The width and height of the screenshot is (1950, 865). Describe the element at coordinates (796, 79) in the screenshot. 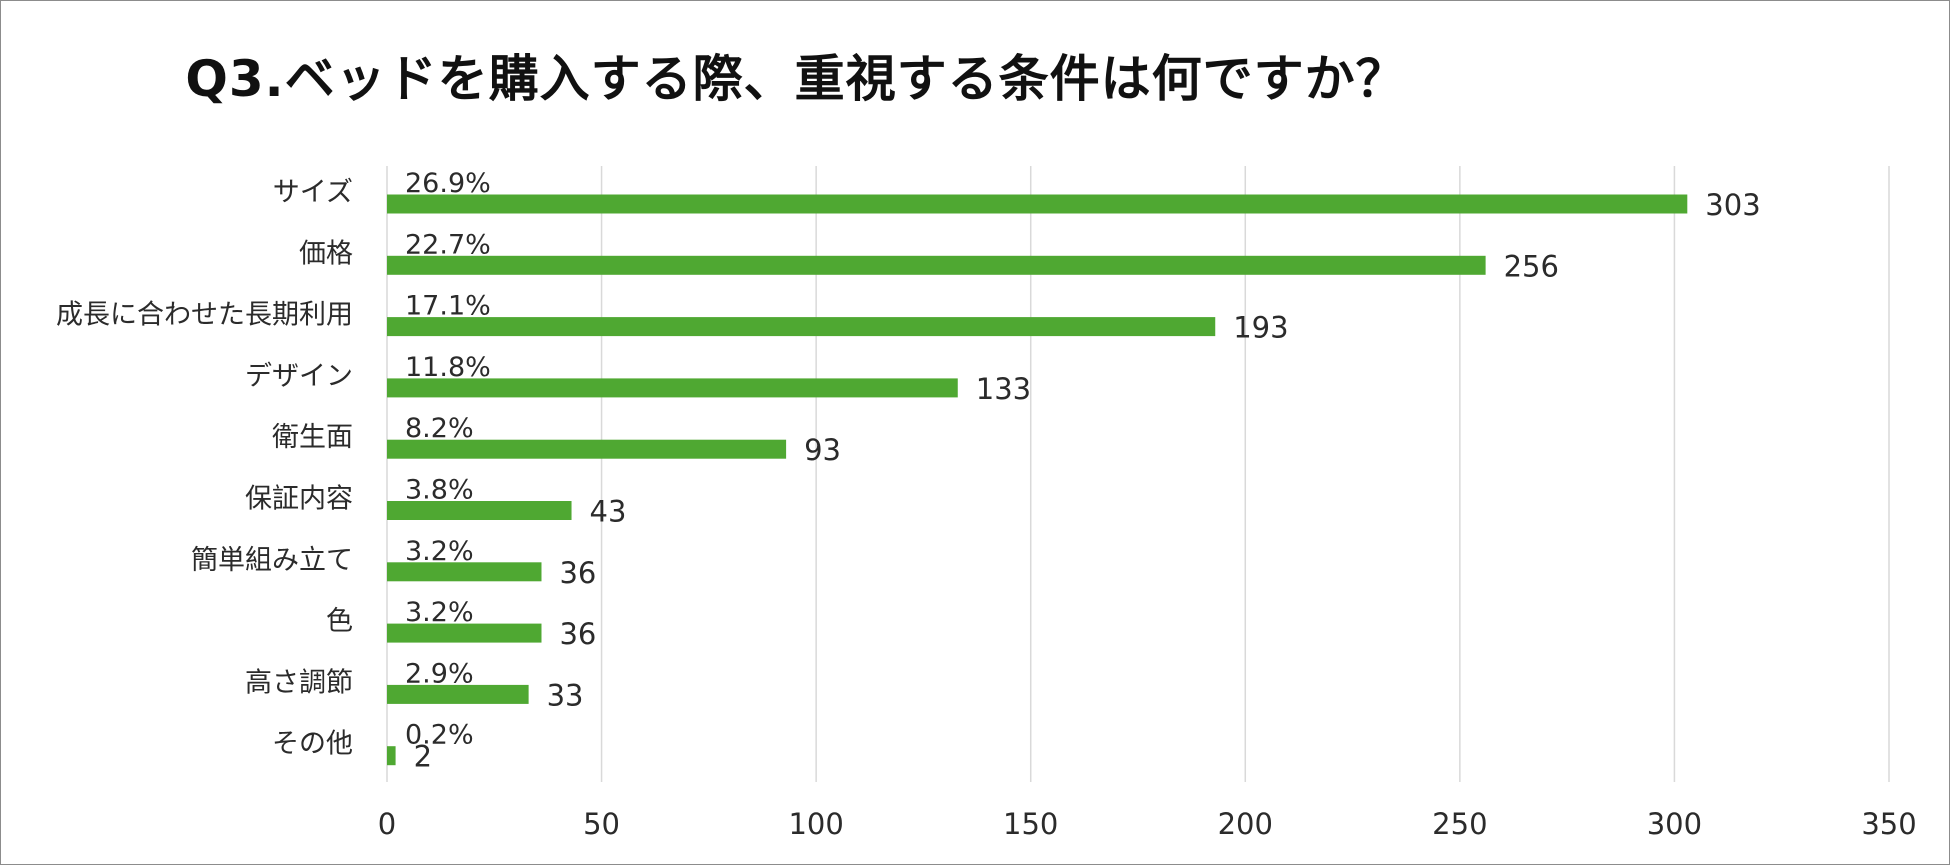

I see `chart-title: Q3.ベッドを購入する際、重視する条件は何ですか？` at that location.